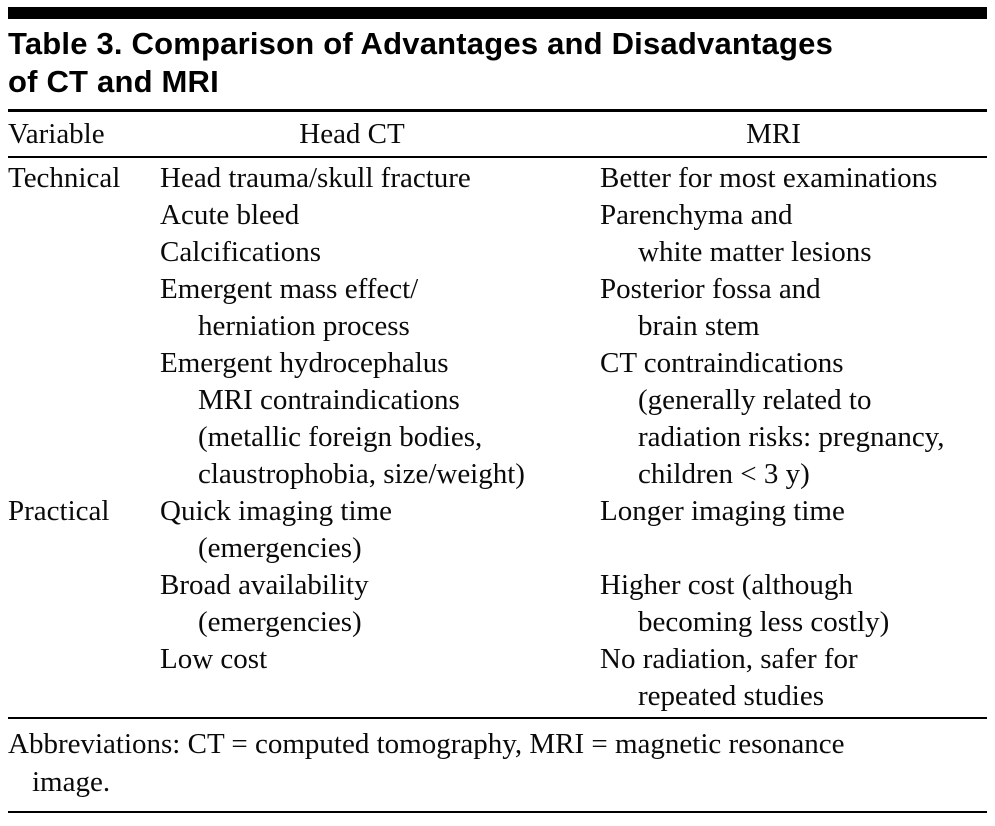  I want to click on ct-line: herniation process, so click(304, 326).